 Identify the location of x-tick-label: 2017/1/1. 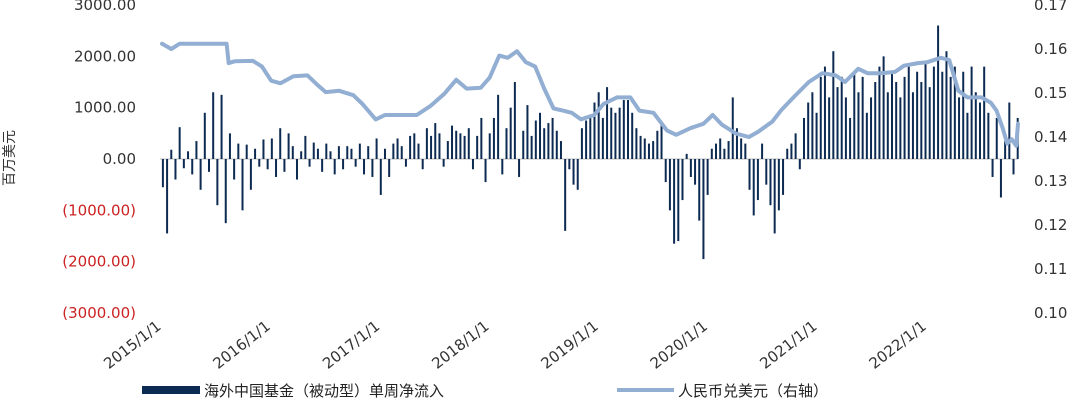
(351, 345).